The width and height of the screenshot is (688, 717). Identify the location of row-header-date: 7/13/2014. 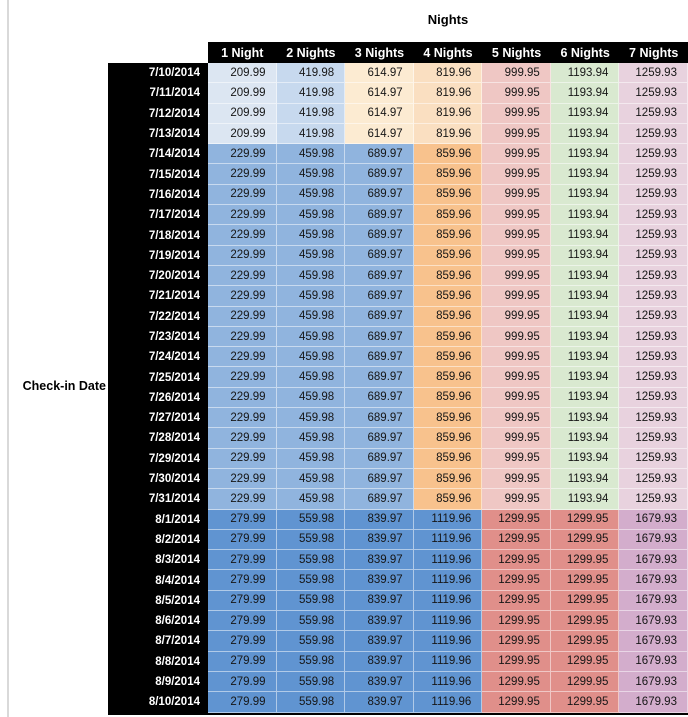
(158, 134).